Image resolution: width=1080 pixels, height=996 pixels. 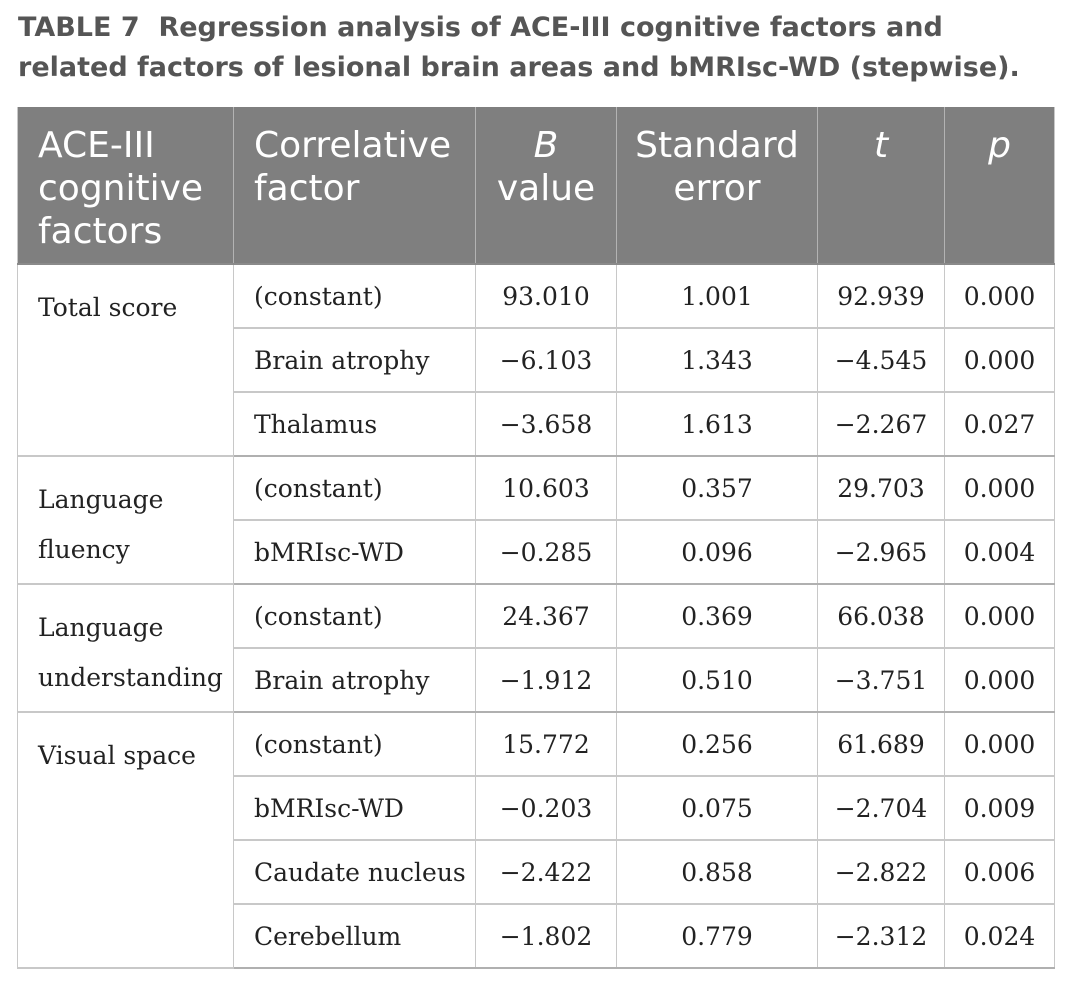 What do you see at coordinates (79, 27) in the screenshot?
I see `table-label: TABLE 7` at bounding box center [79, 27].